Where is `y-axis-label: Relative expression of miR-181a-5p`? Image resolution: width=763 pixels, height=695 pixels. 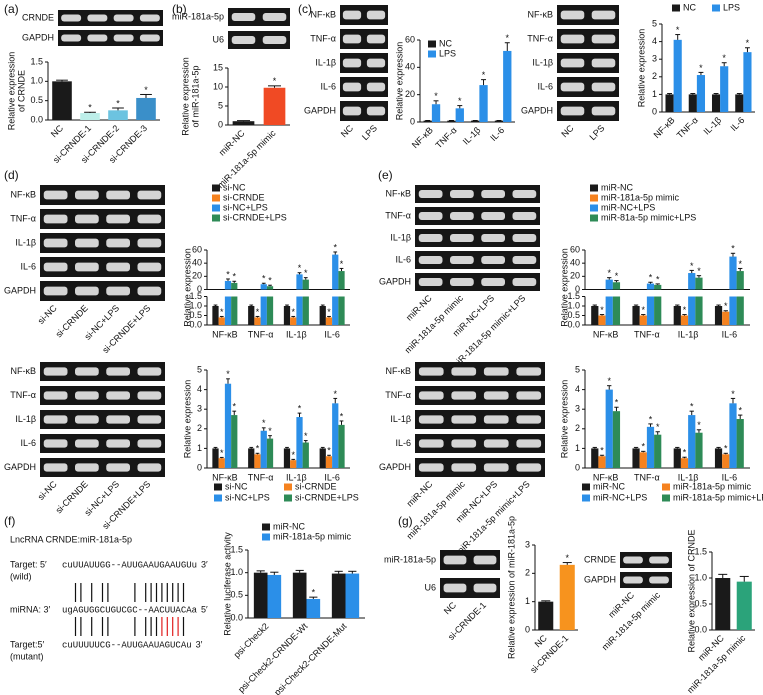
y-axis-label: Relative expression of miR-181a-5p is located at coordinates (511, 587).